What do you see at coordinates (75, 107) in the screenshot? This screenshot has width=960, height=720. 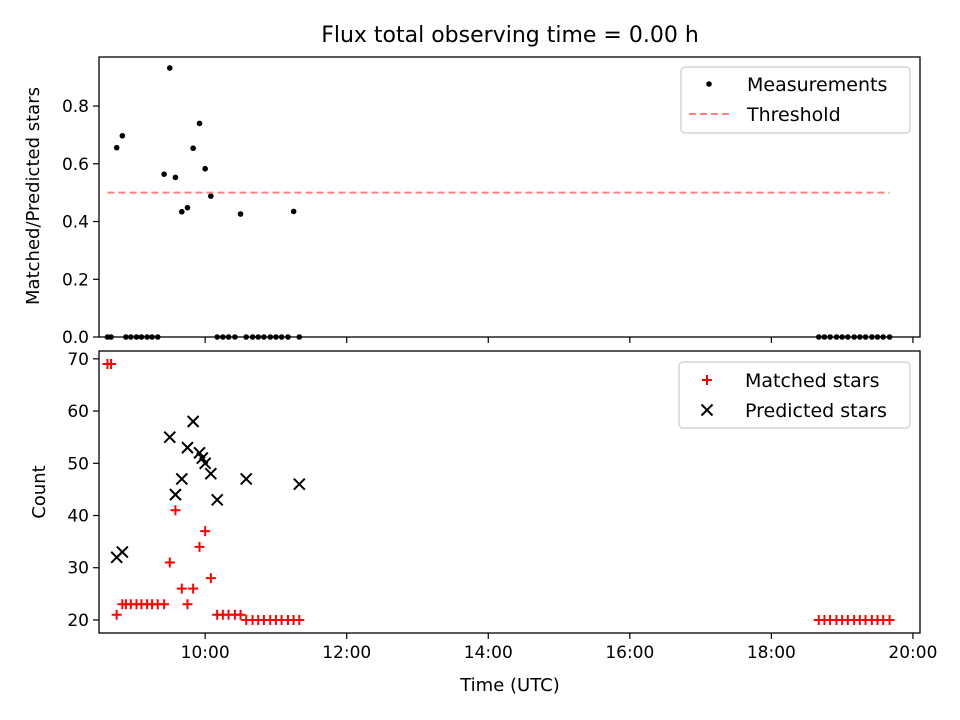 I see `y-tick-label: 0.8` at bounding box center [75, 107].